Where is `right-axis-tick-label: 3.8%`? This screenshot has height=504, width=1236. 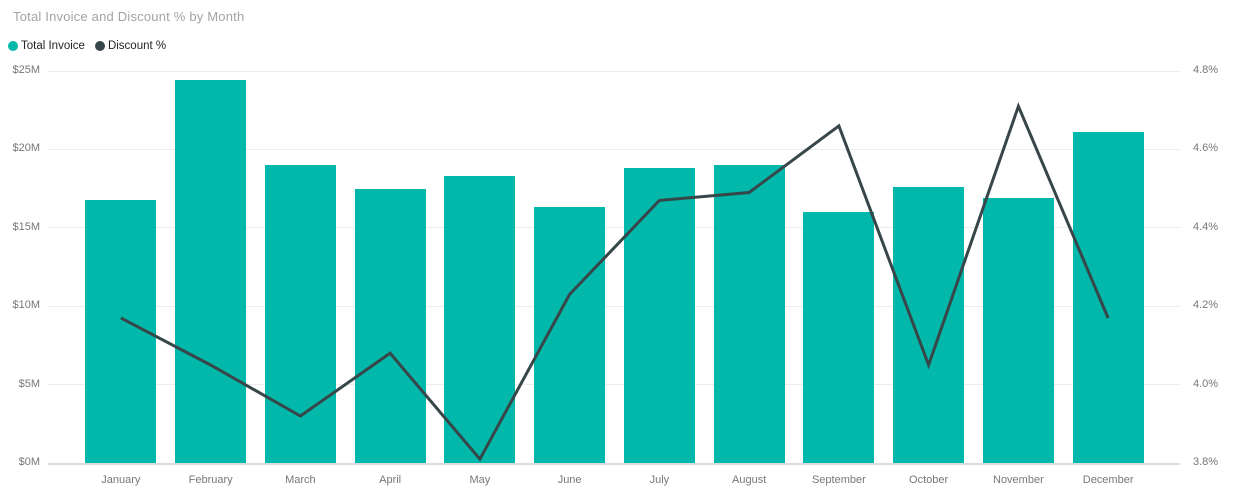
right-axis-tick-label: 3.8% is located at coordinates (1206, 462).